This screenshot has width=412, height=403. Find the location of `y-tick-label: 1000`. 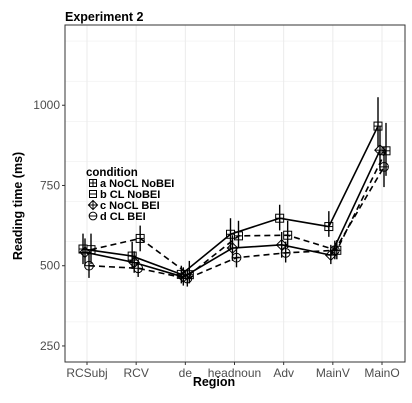

y-tick-label: 1000 is located at coordinates (46, 105).